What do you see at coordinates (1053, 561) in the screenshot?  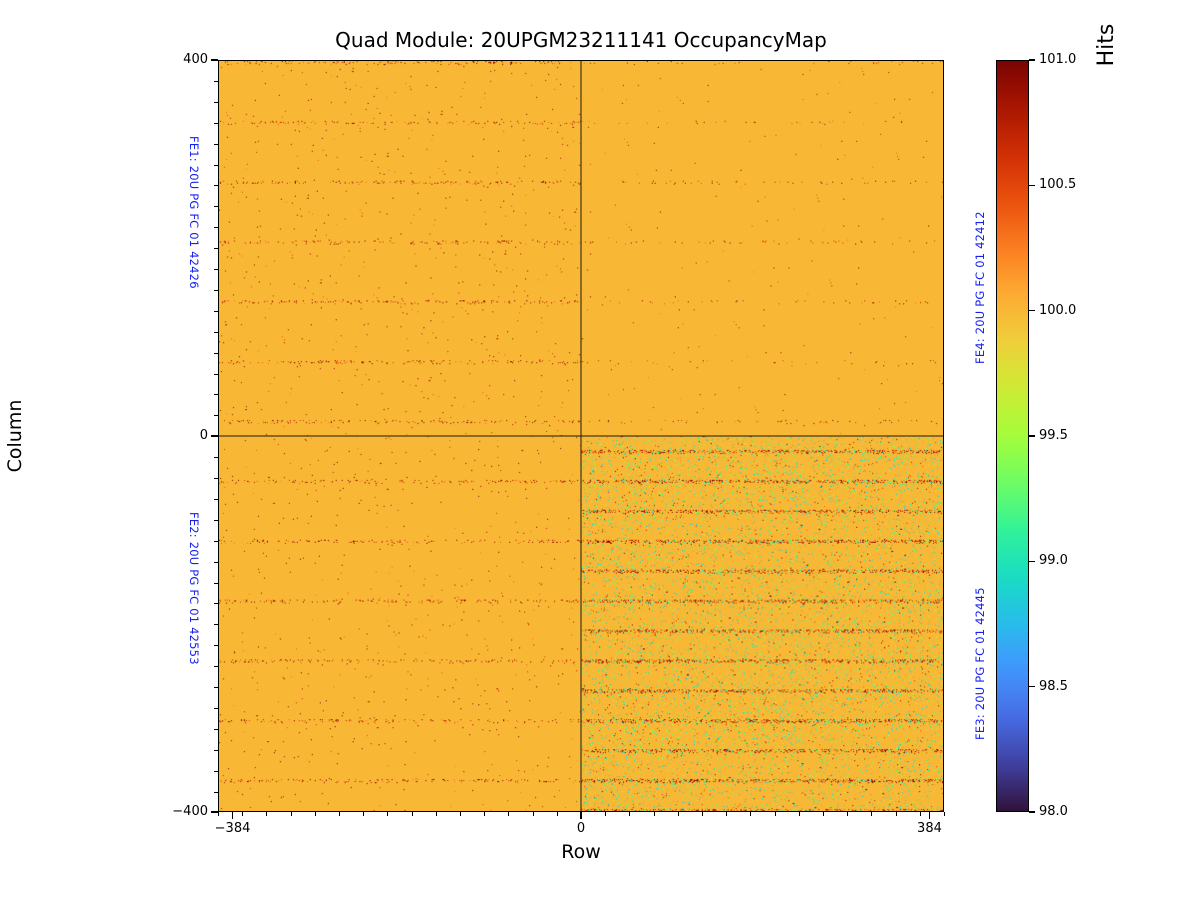 I see `colorbar-tick-label: 99.0` at bounding box center [1053, 561].